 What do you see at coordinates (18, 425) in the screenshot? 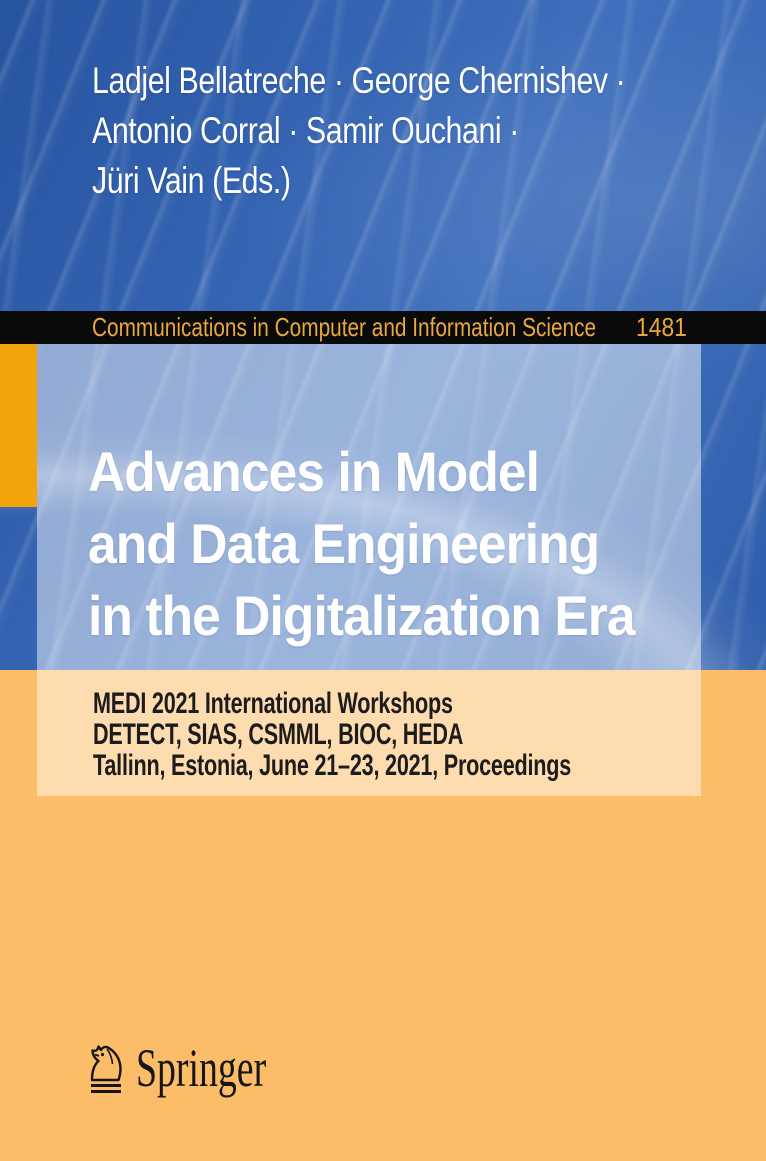
I see `series-color-tab` at bounding box center [18, 425].